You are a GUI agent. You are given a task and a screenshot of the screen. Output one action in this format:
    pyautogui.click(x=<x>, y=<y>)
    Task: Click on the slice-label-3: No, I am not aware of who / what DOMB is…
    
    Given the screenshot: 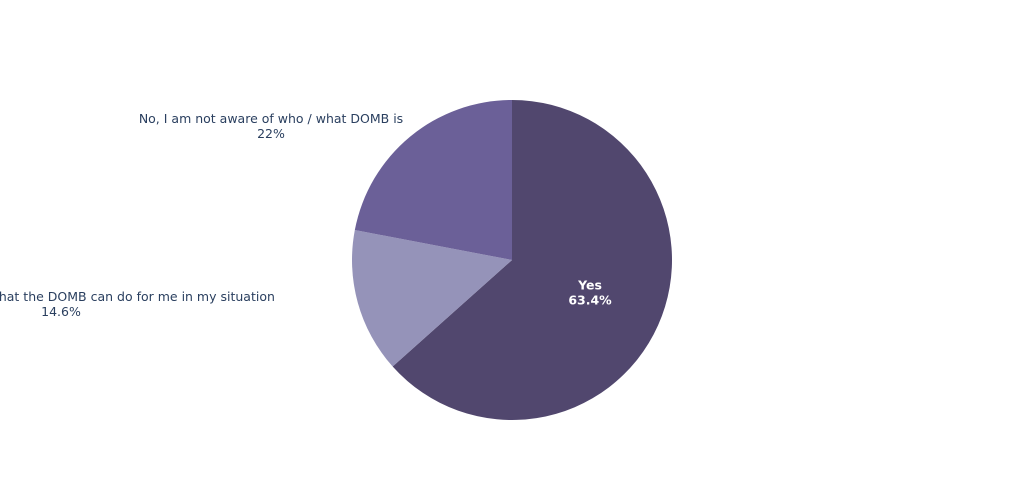 What is the action you would take?
    pyautogui.click(x=271, y=126)
    